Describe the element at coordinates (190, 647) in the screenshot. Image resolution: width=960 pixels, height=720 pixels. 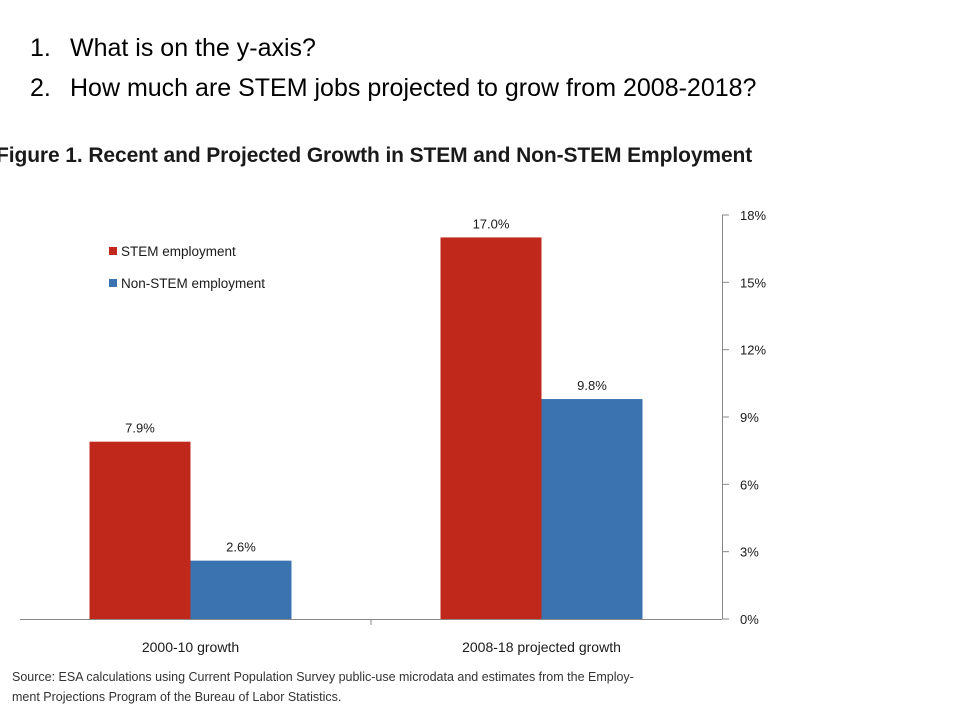
I see `x-tick-label: 2000-10 growth` at that location.